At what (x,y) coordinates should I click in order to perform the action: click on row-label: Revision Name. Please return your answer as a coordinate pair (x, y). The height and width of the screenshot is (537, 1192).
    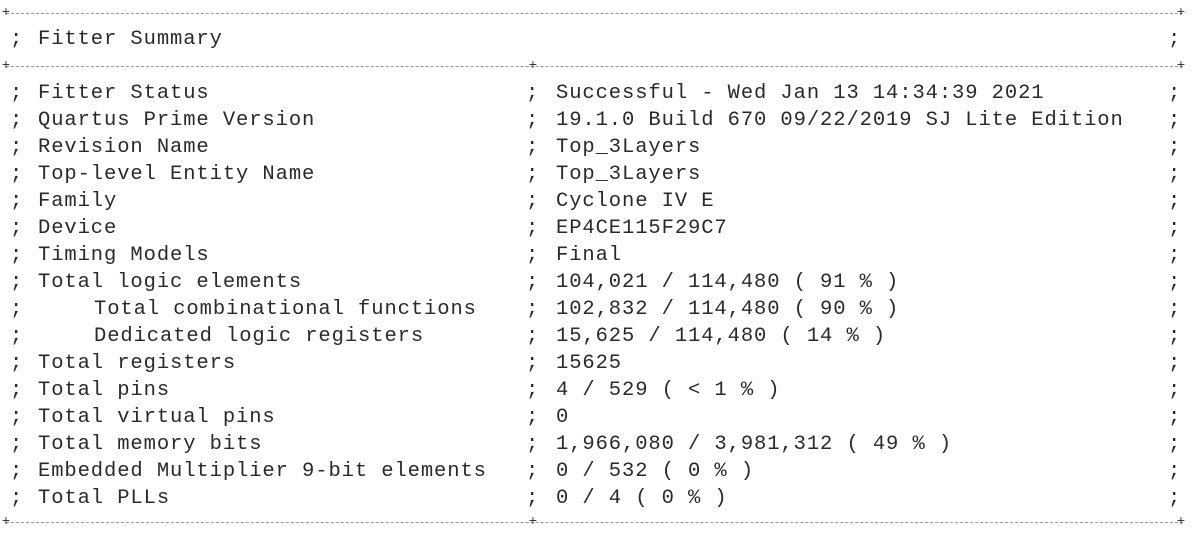
    Looking at the image, I should click on (124, 147).